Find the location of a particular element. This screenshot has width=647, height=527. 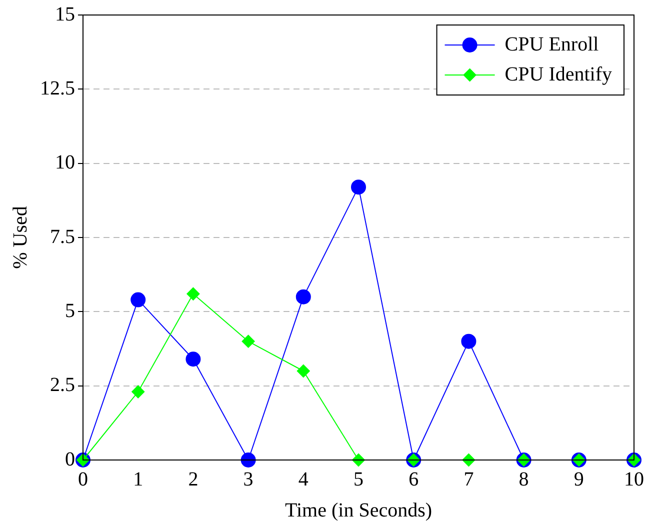

y-axis-title: % Used is located at coordinates (20, 237).